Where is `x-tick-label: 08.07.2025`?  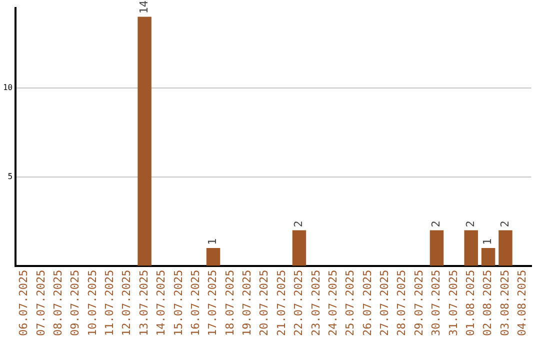
x-tick-label: 08.07.2025 is located at coordinates (57, 303).